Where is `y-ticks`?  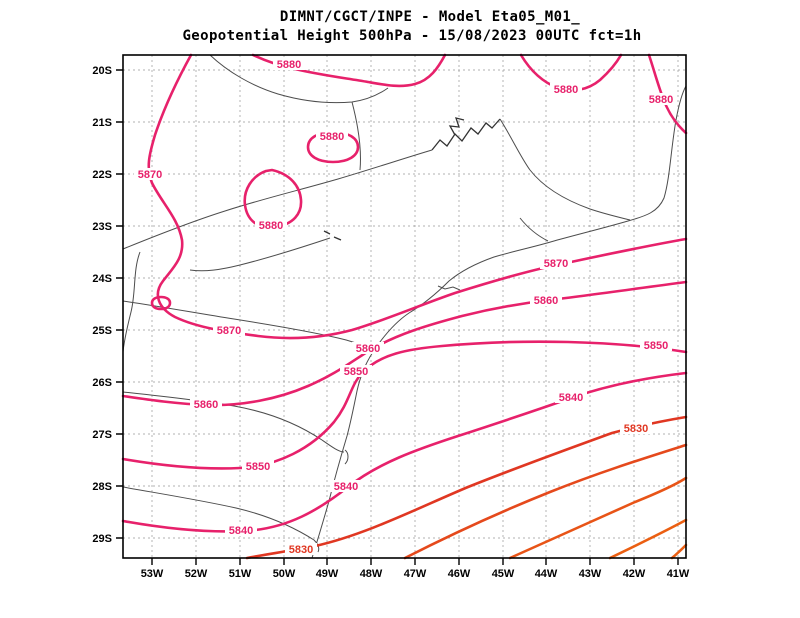
y-ticks is located at coordinates (119, 304).